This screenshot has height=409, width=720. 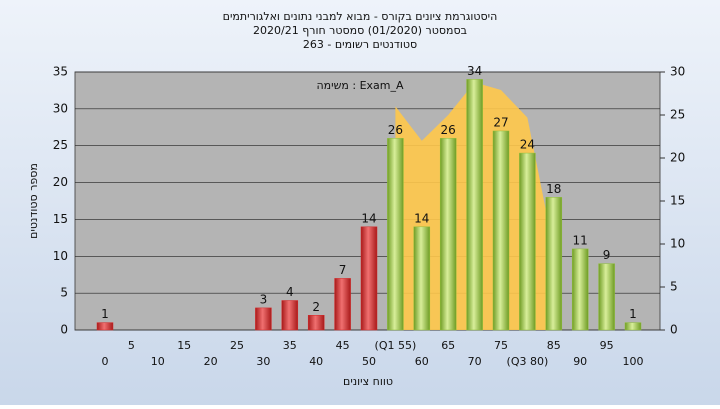 What do you see at coordinates (263, 361) in the screenshot?
I see `x-tick-label: 30` at bounding box center [263, 361].